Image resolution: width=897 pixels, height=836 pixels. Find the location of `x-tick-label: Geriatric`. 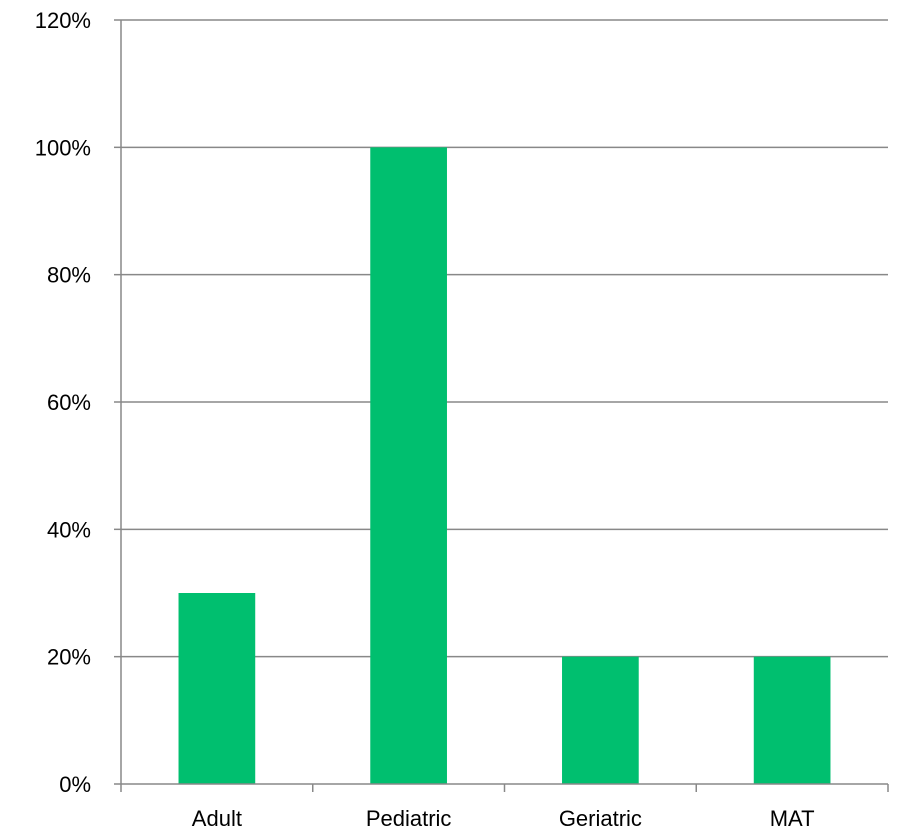

x-tick-label: Geriatric is located at coordinates (600, 818).